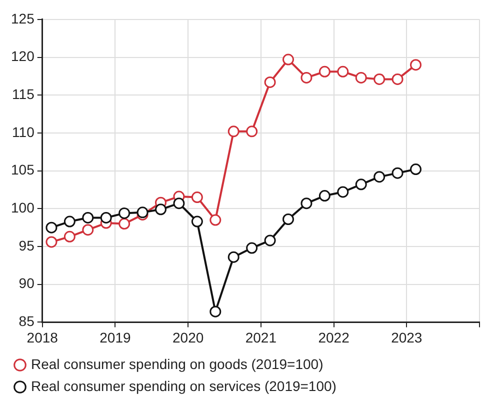 This screenshot has width=494, height=412. I want to click on x-tick-label: 2023, so click(406, 337).